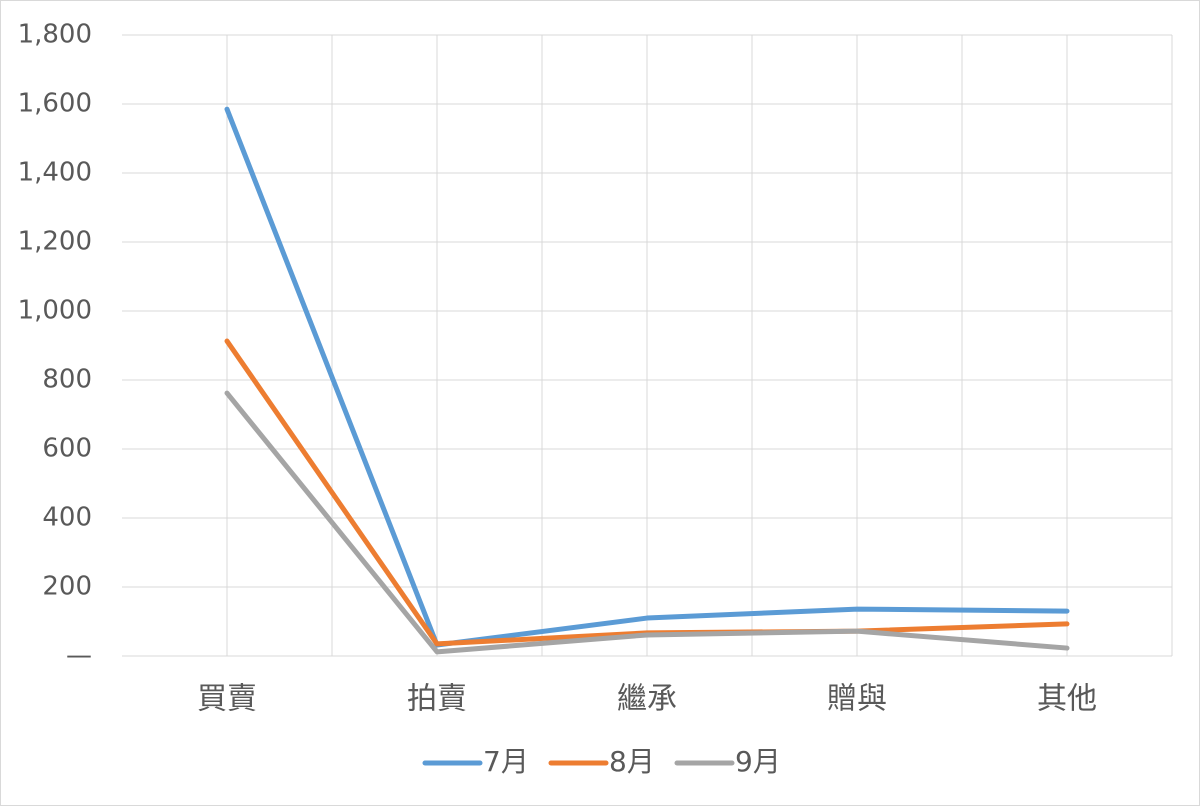 This screenshot has height=810, width=1200. What do you see at coordinates (55, 311) in the screenshot?
I see `y-tick-label: 1,000` at bounding box center [55, 311].